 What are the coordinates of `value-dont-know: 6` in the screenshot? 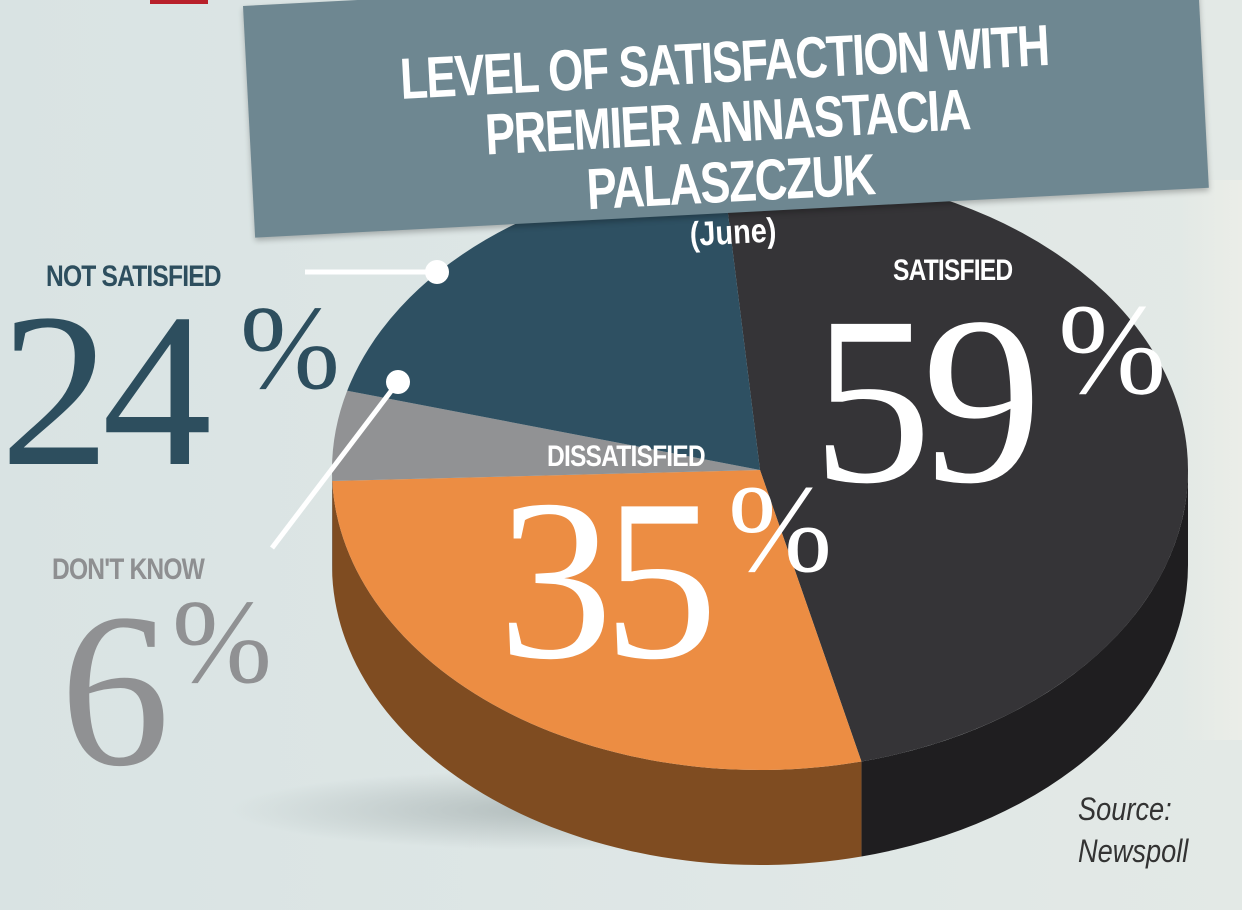 It's located at (115, 690).